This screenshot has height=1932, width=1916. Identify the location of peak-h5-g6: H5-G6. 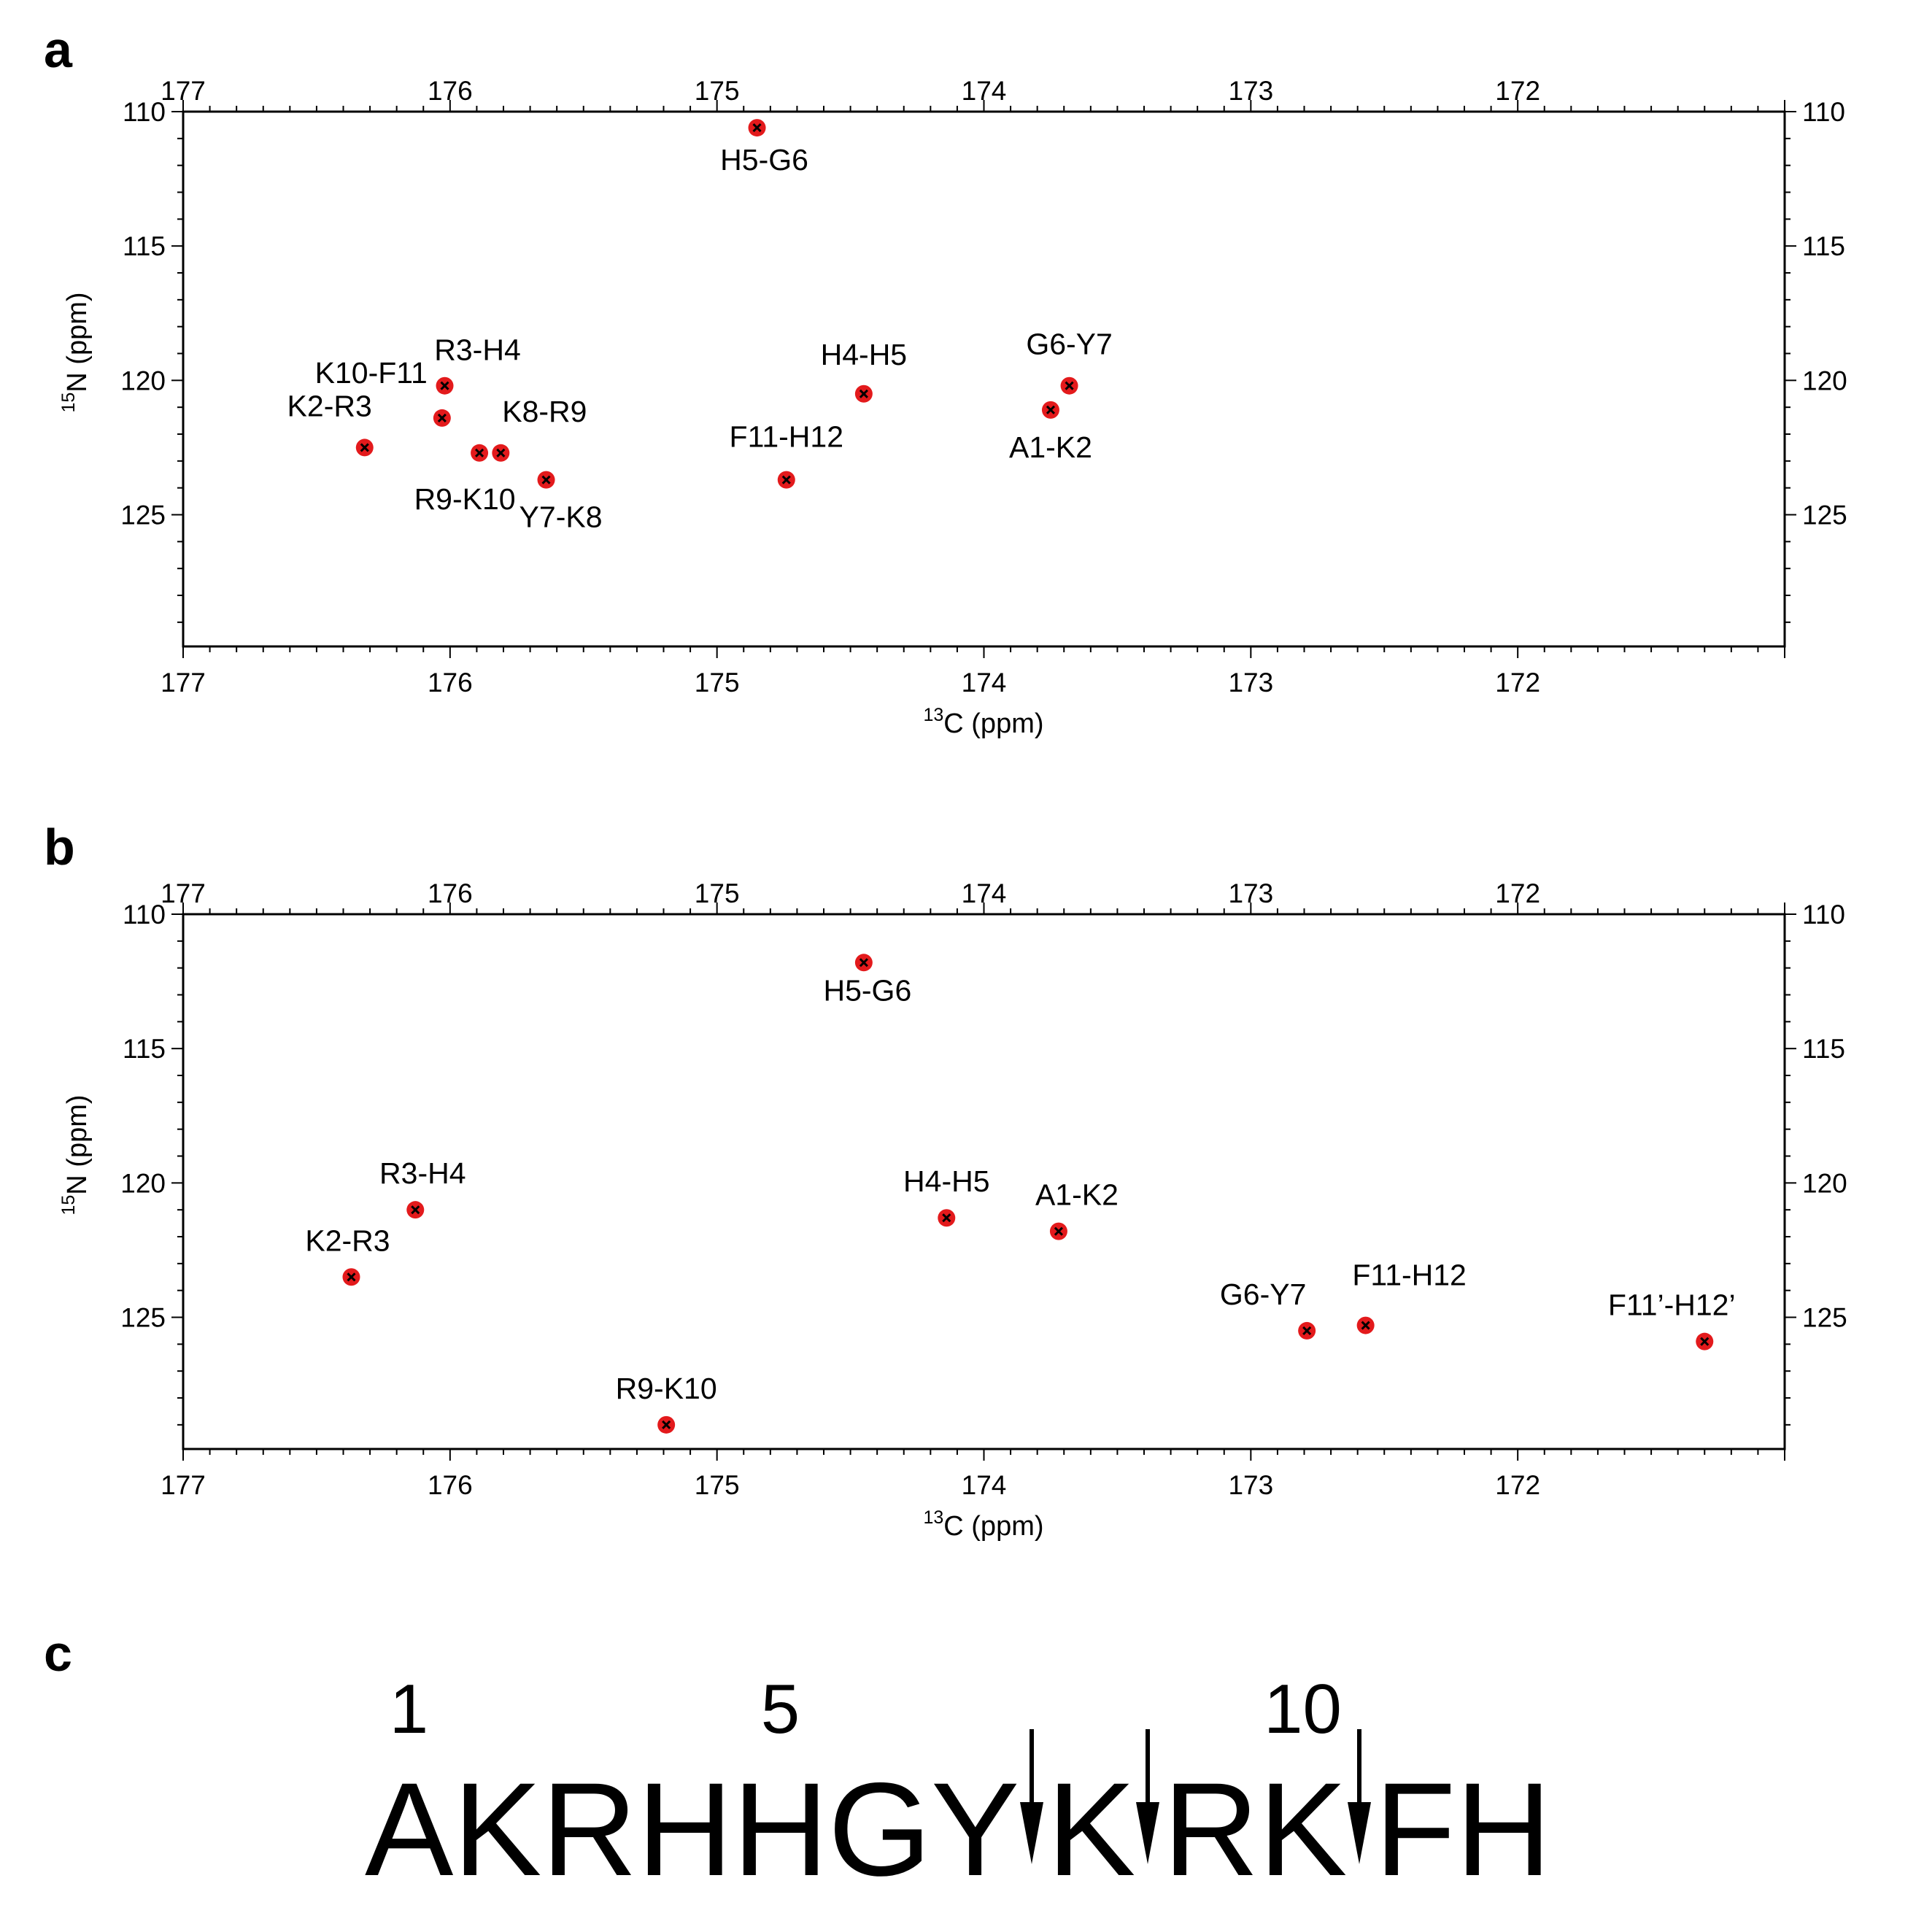
(764, 148).